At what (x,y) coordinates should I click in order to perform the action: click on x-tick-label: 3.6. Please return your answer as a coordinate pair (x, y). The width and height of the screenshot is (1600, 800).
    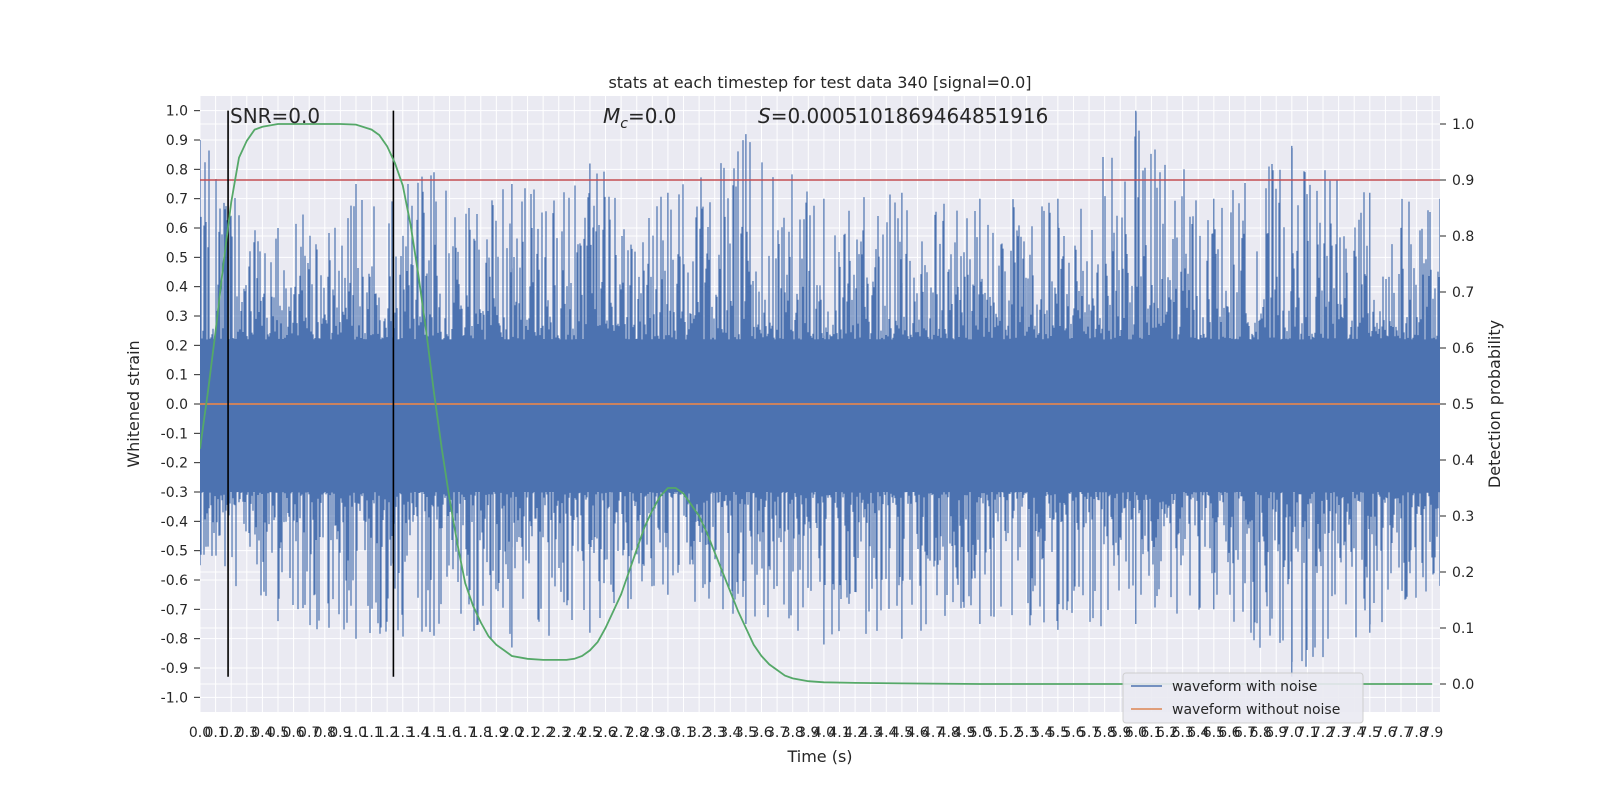
    Looking at the image, I should click on (761, 733).